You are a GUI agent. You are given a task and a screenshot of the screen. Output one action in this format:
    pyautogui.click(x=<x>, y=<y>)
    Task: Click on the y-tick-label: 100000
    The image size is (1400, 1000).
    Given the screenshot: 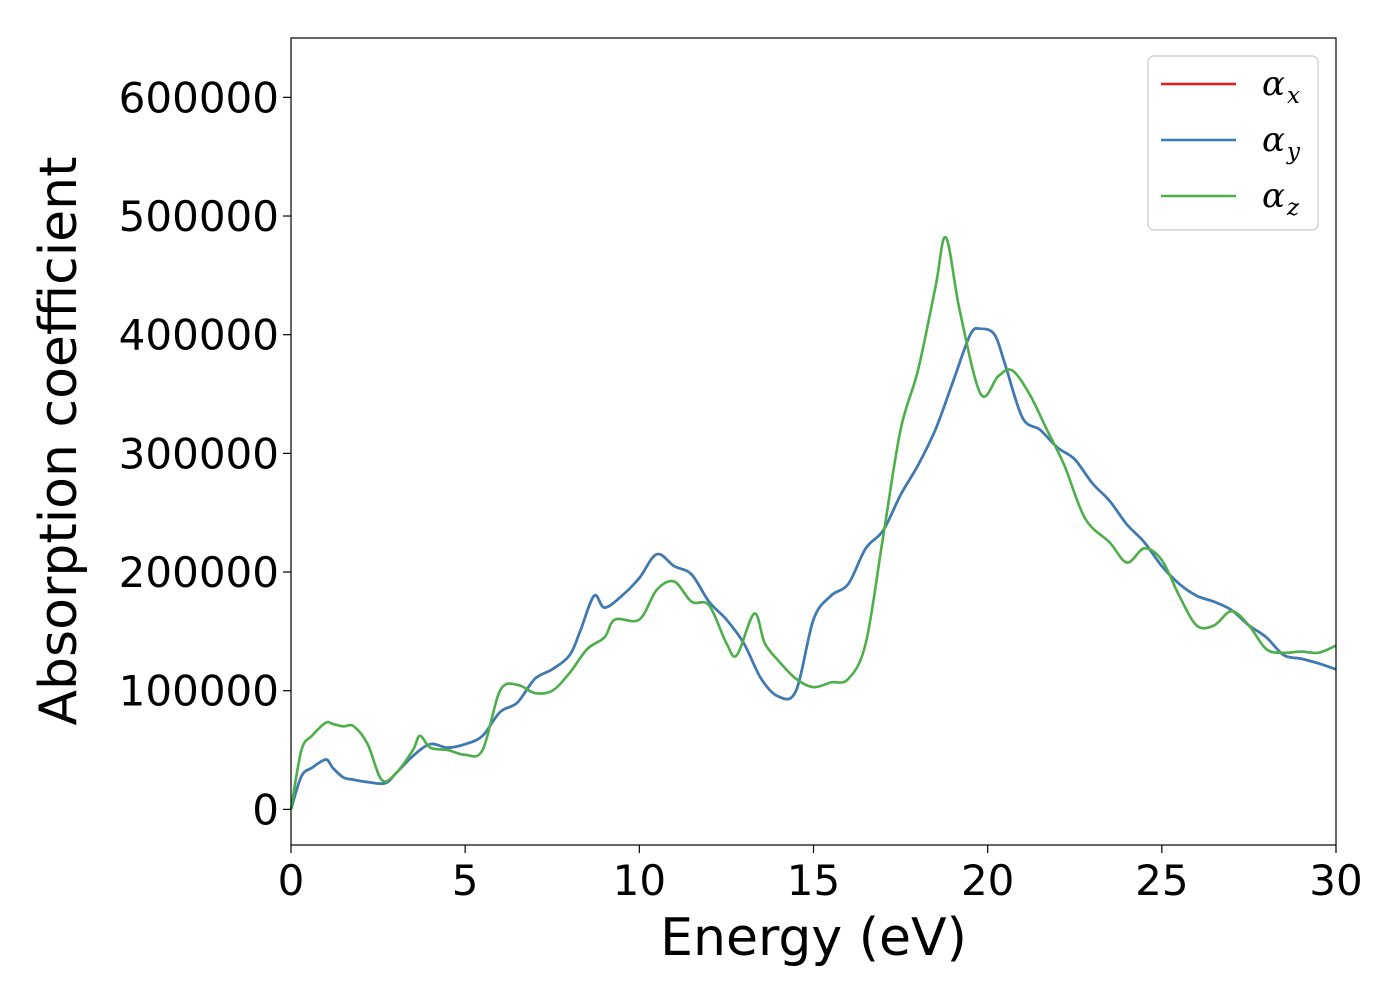 What is the action you would take?
    pyautogui.click(x=199, y=691)
    